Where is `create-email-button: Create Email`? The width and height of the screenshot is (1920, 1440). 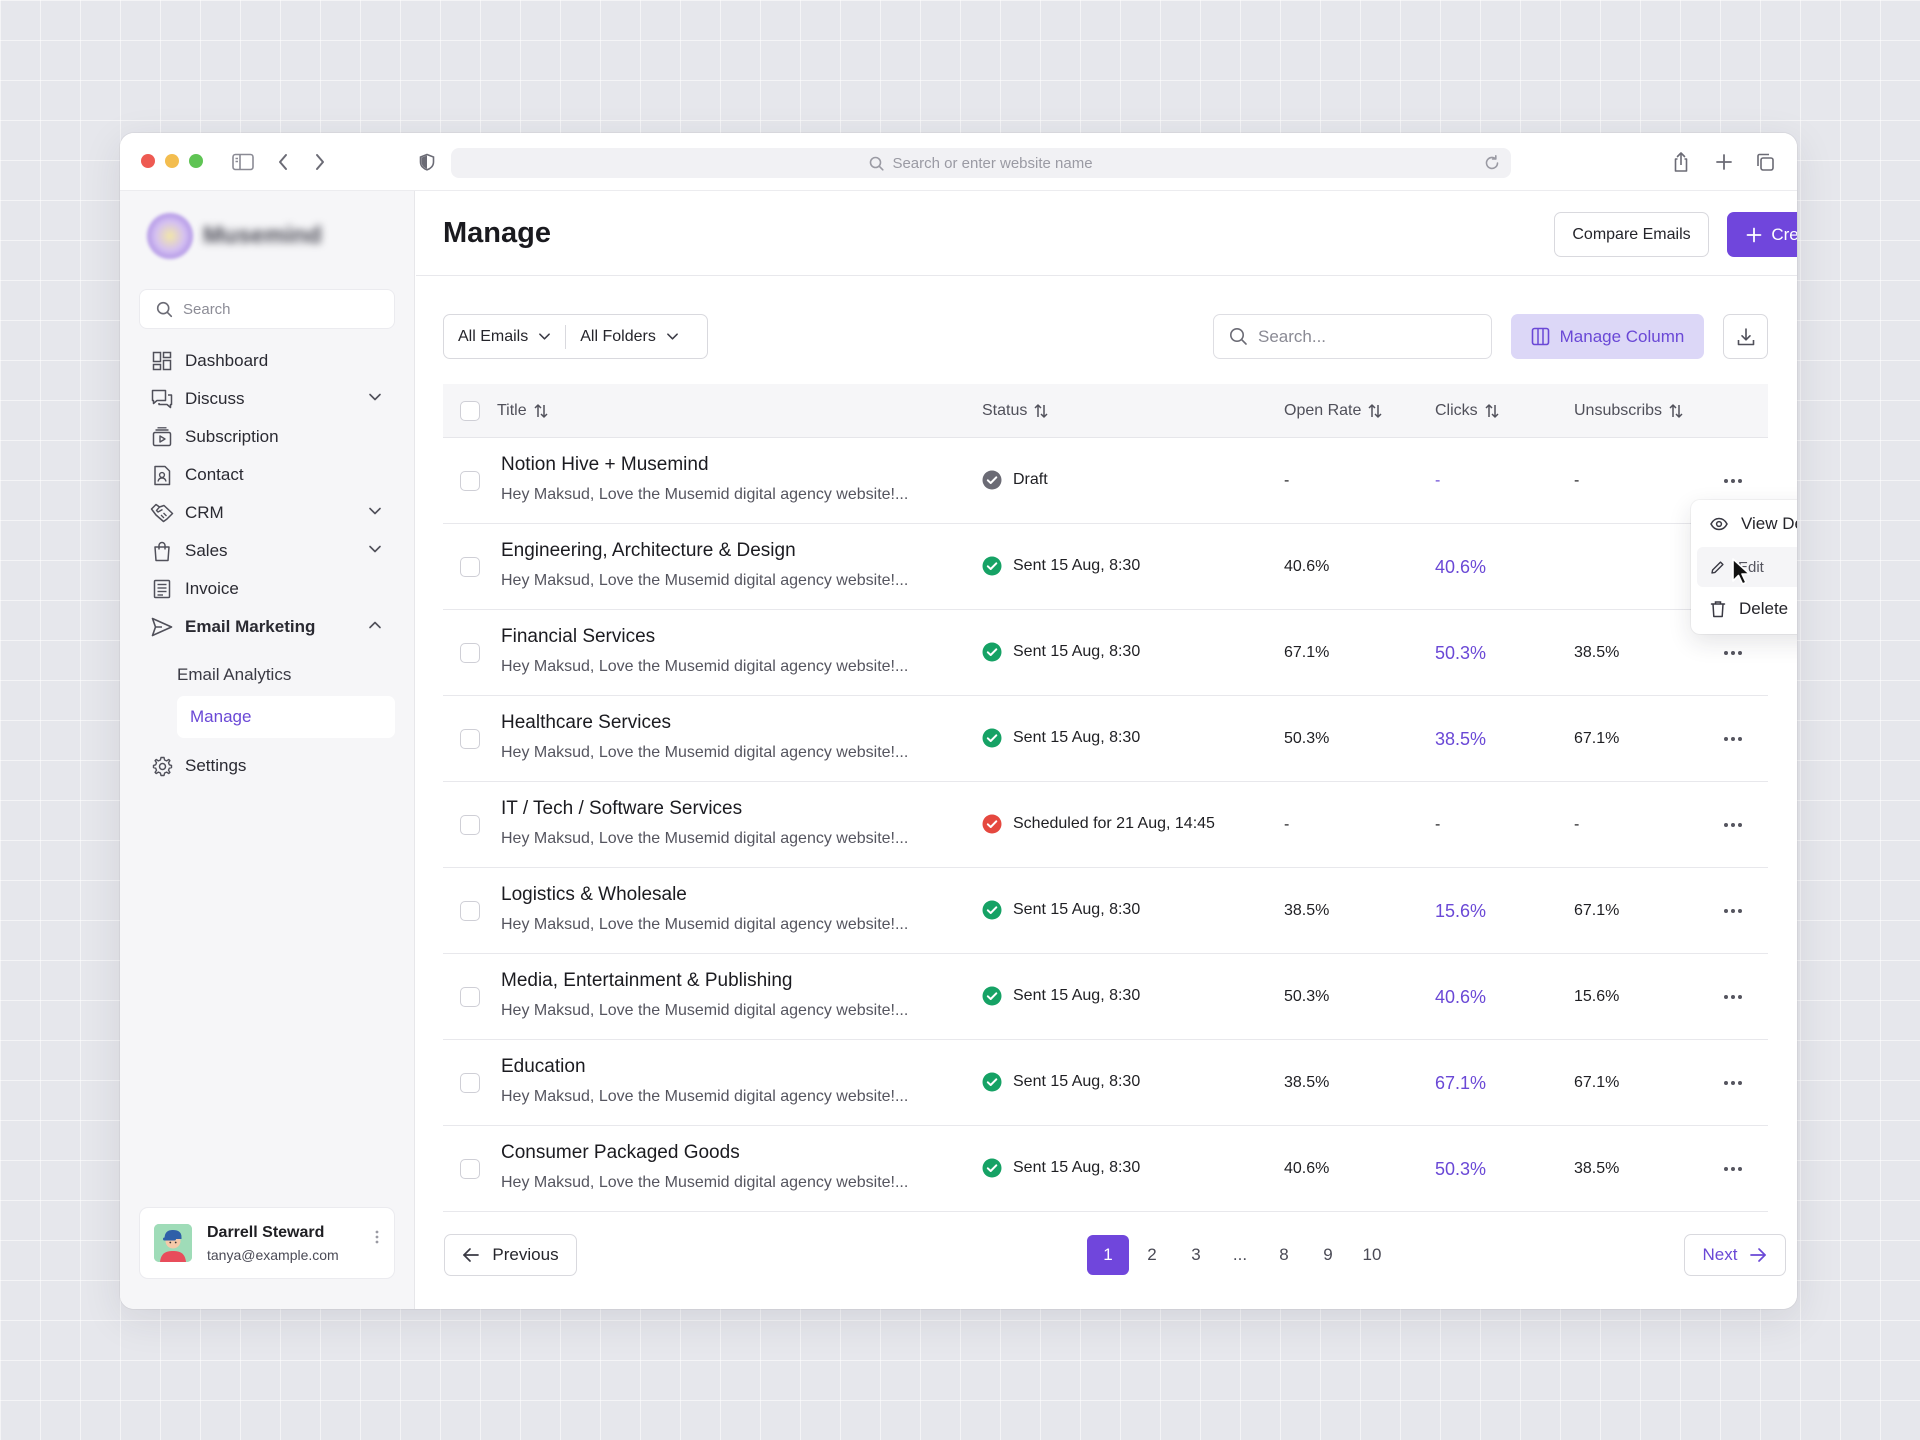
create-email-button: Create Email is located at coordinates (1762, 234).